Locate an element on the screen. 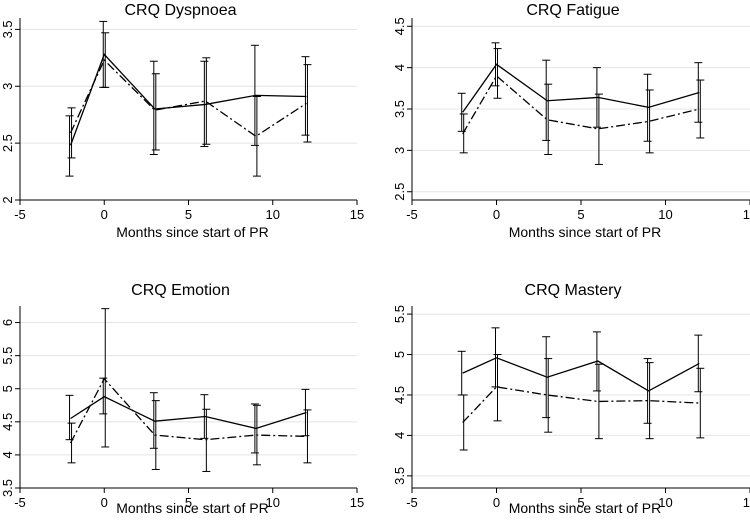  y-tick-label: 6 is located at coordinates (7, 322).